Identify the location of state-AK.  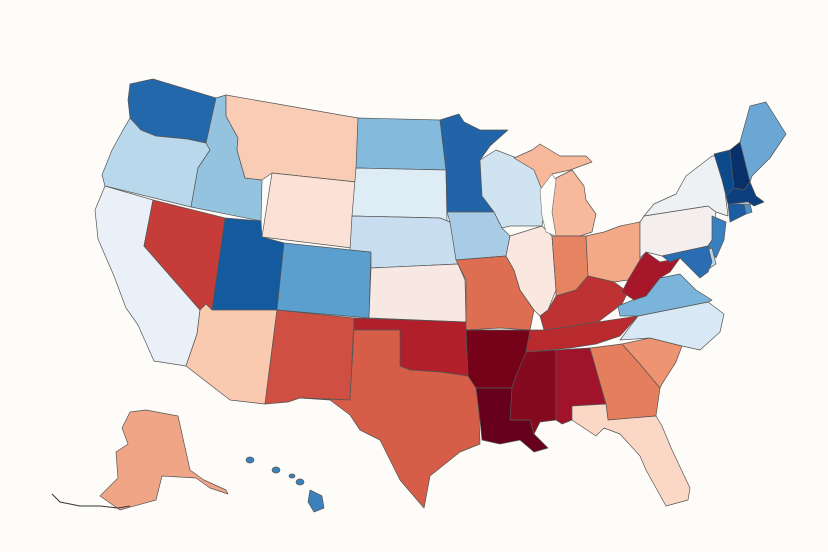
(164, 460).